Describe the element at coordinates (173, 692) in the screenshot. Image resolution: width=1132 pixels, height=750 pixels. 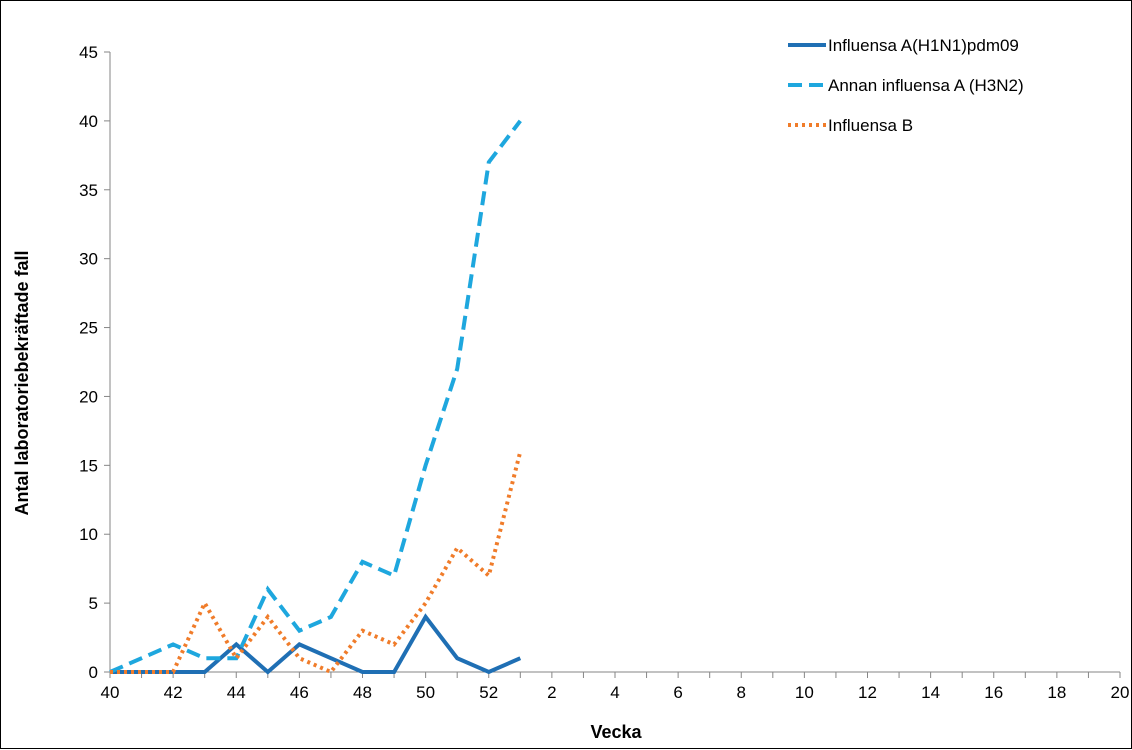
I see `x-tick-label: 42` at that location.